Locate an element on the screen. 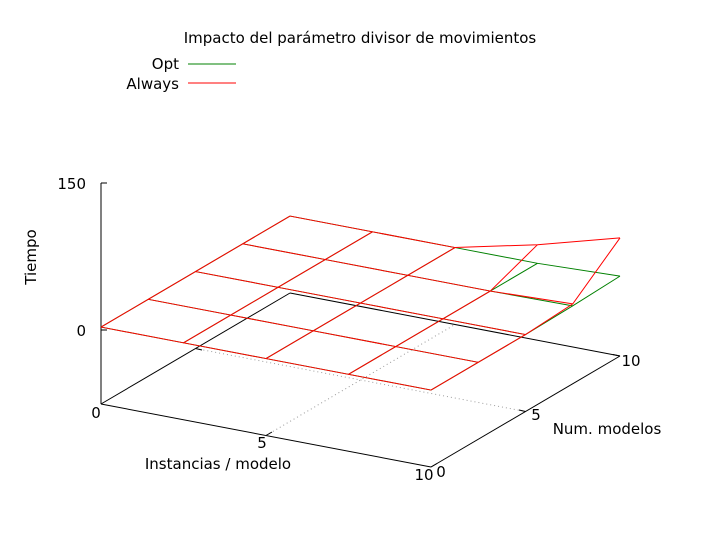 The height and width of the screenshot is (540, 720). legend-label-opt: Opt is located at coordinates (165, 64).